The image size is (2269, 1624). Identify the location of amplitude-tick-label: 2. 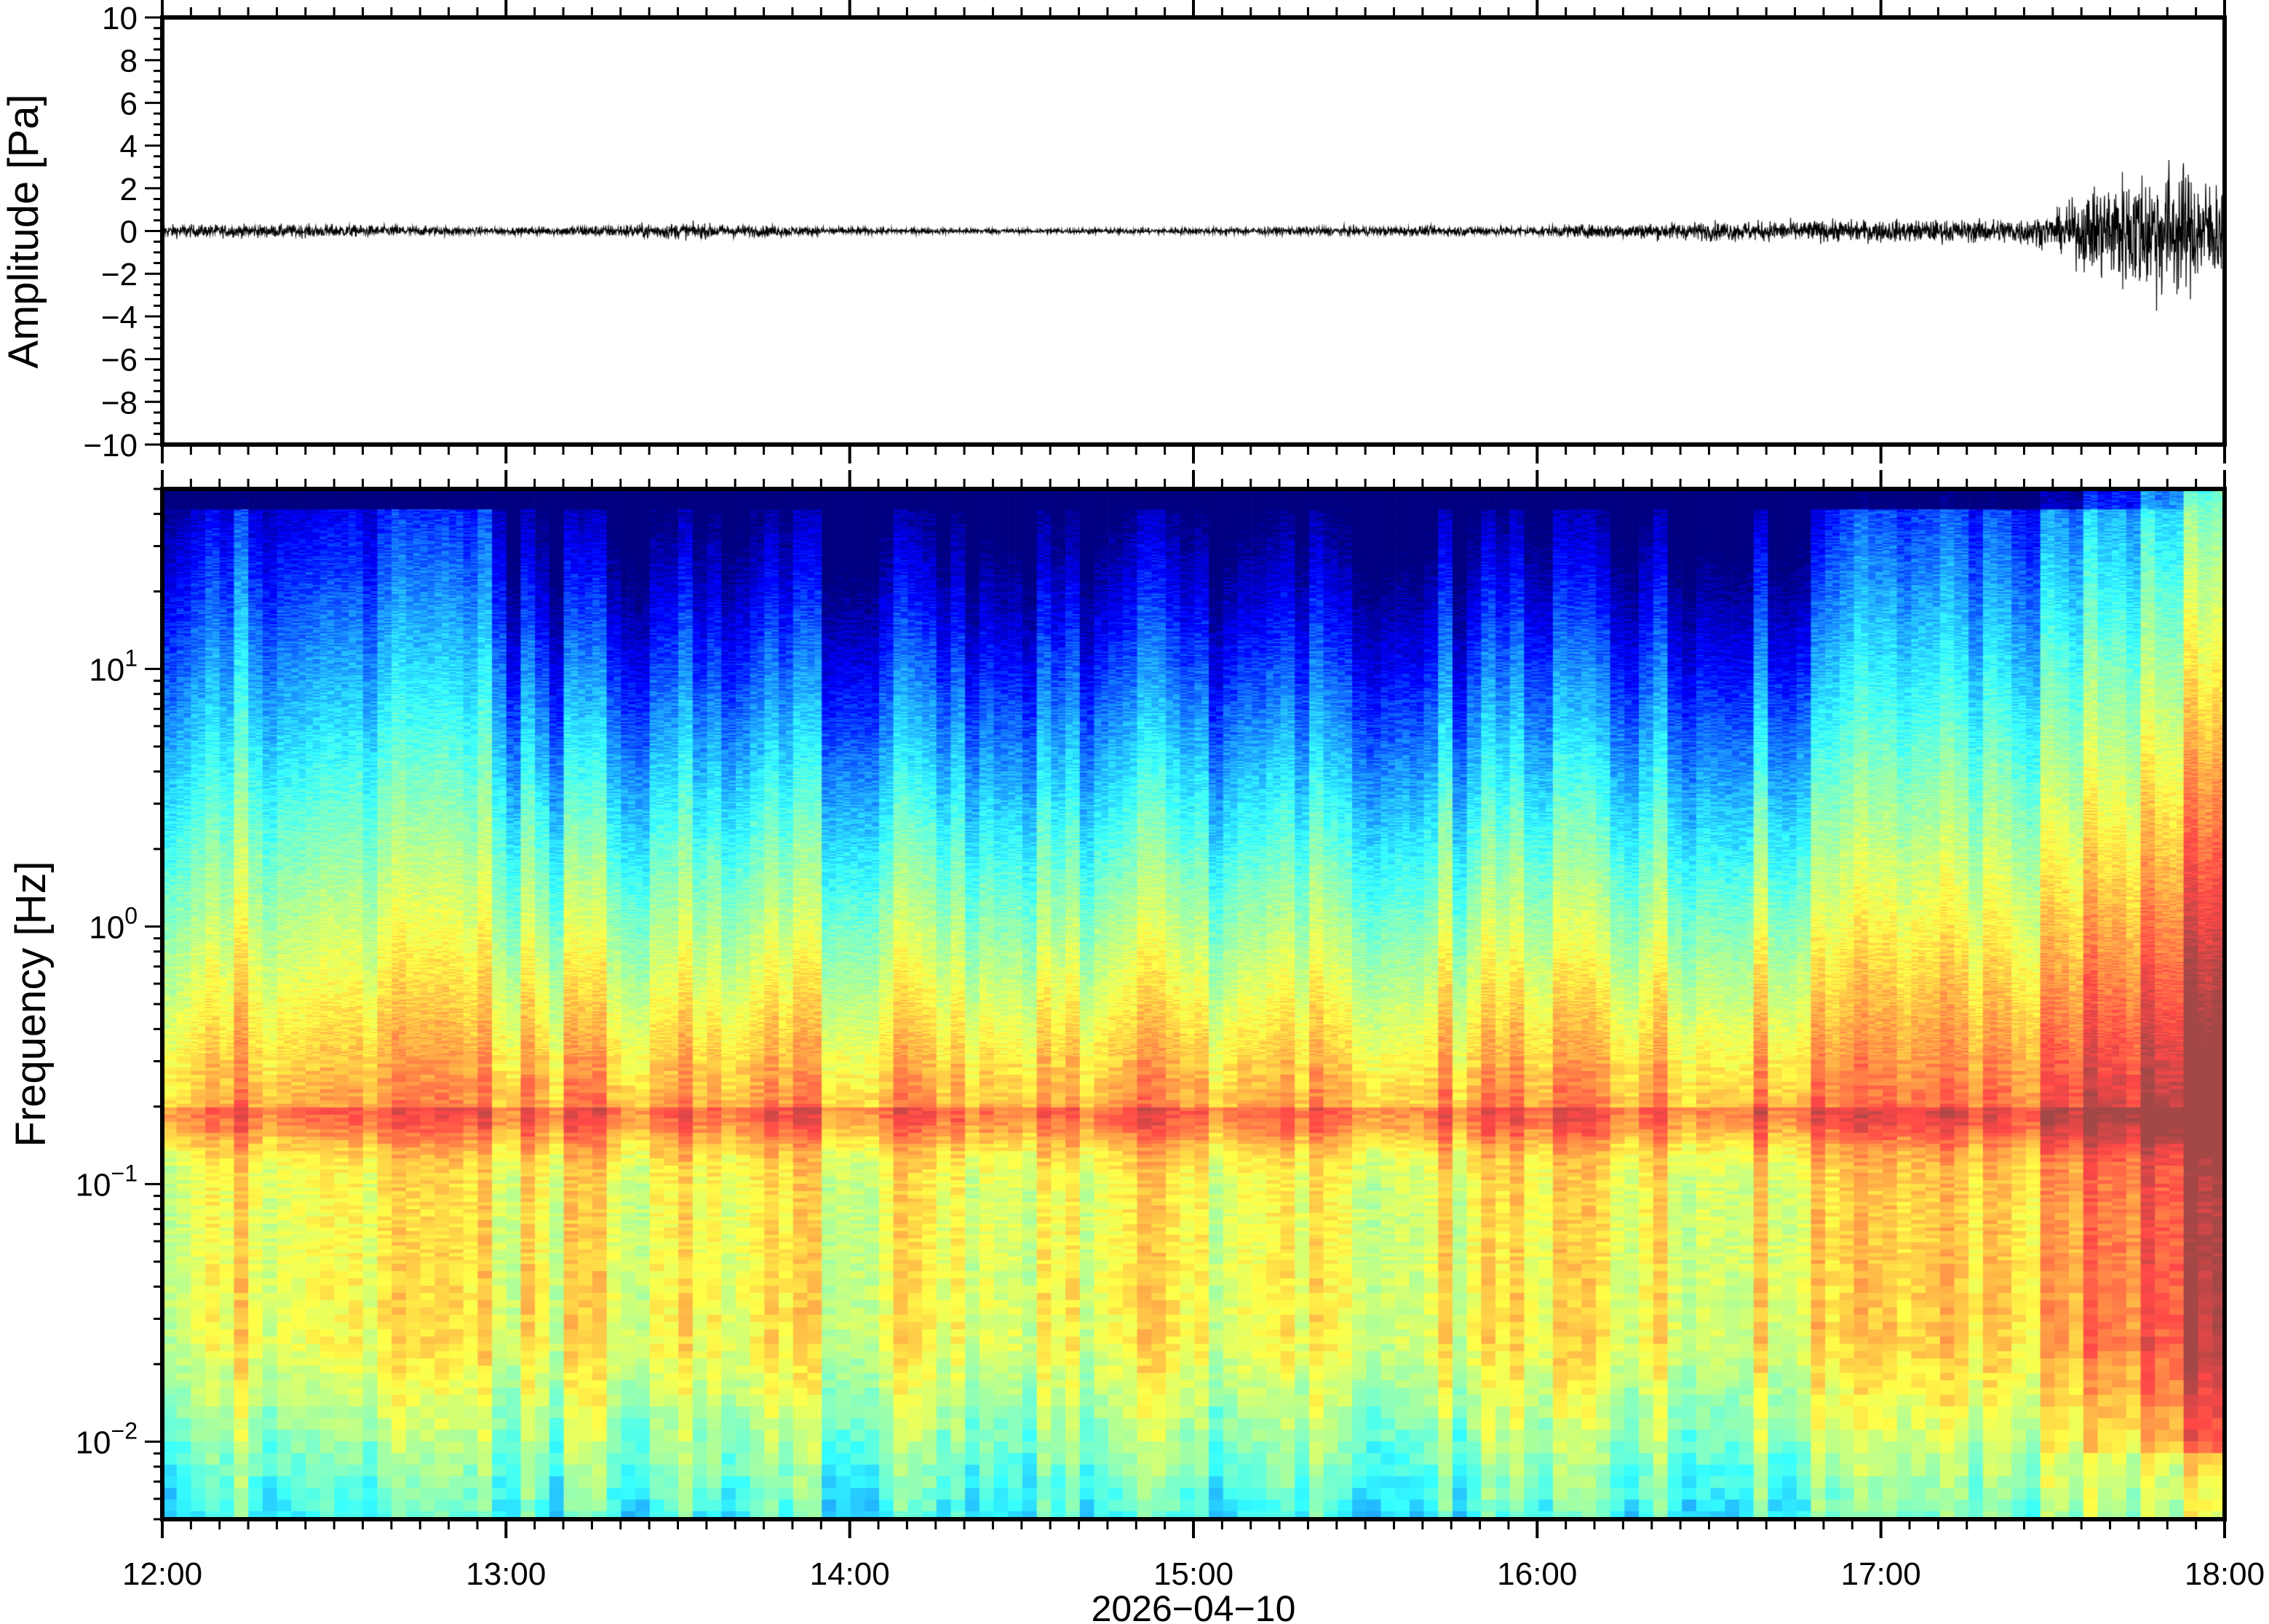
(129, 189).